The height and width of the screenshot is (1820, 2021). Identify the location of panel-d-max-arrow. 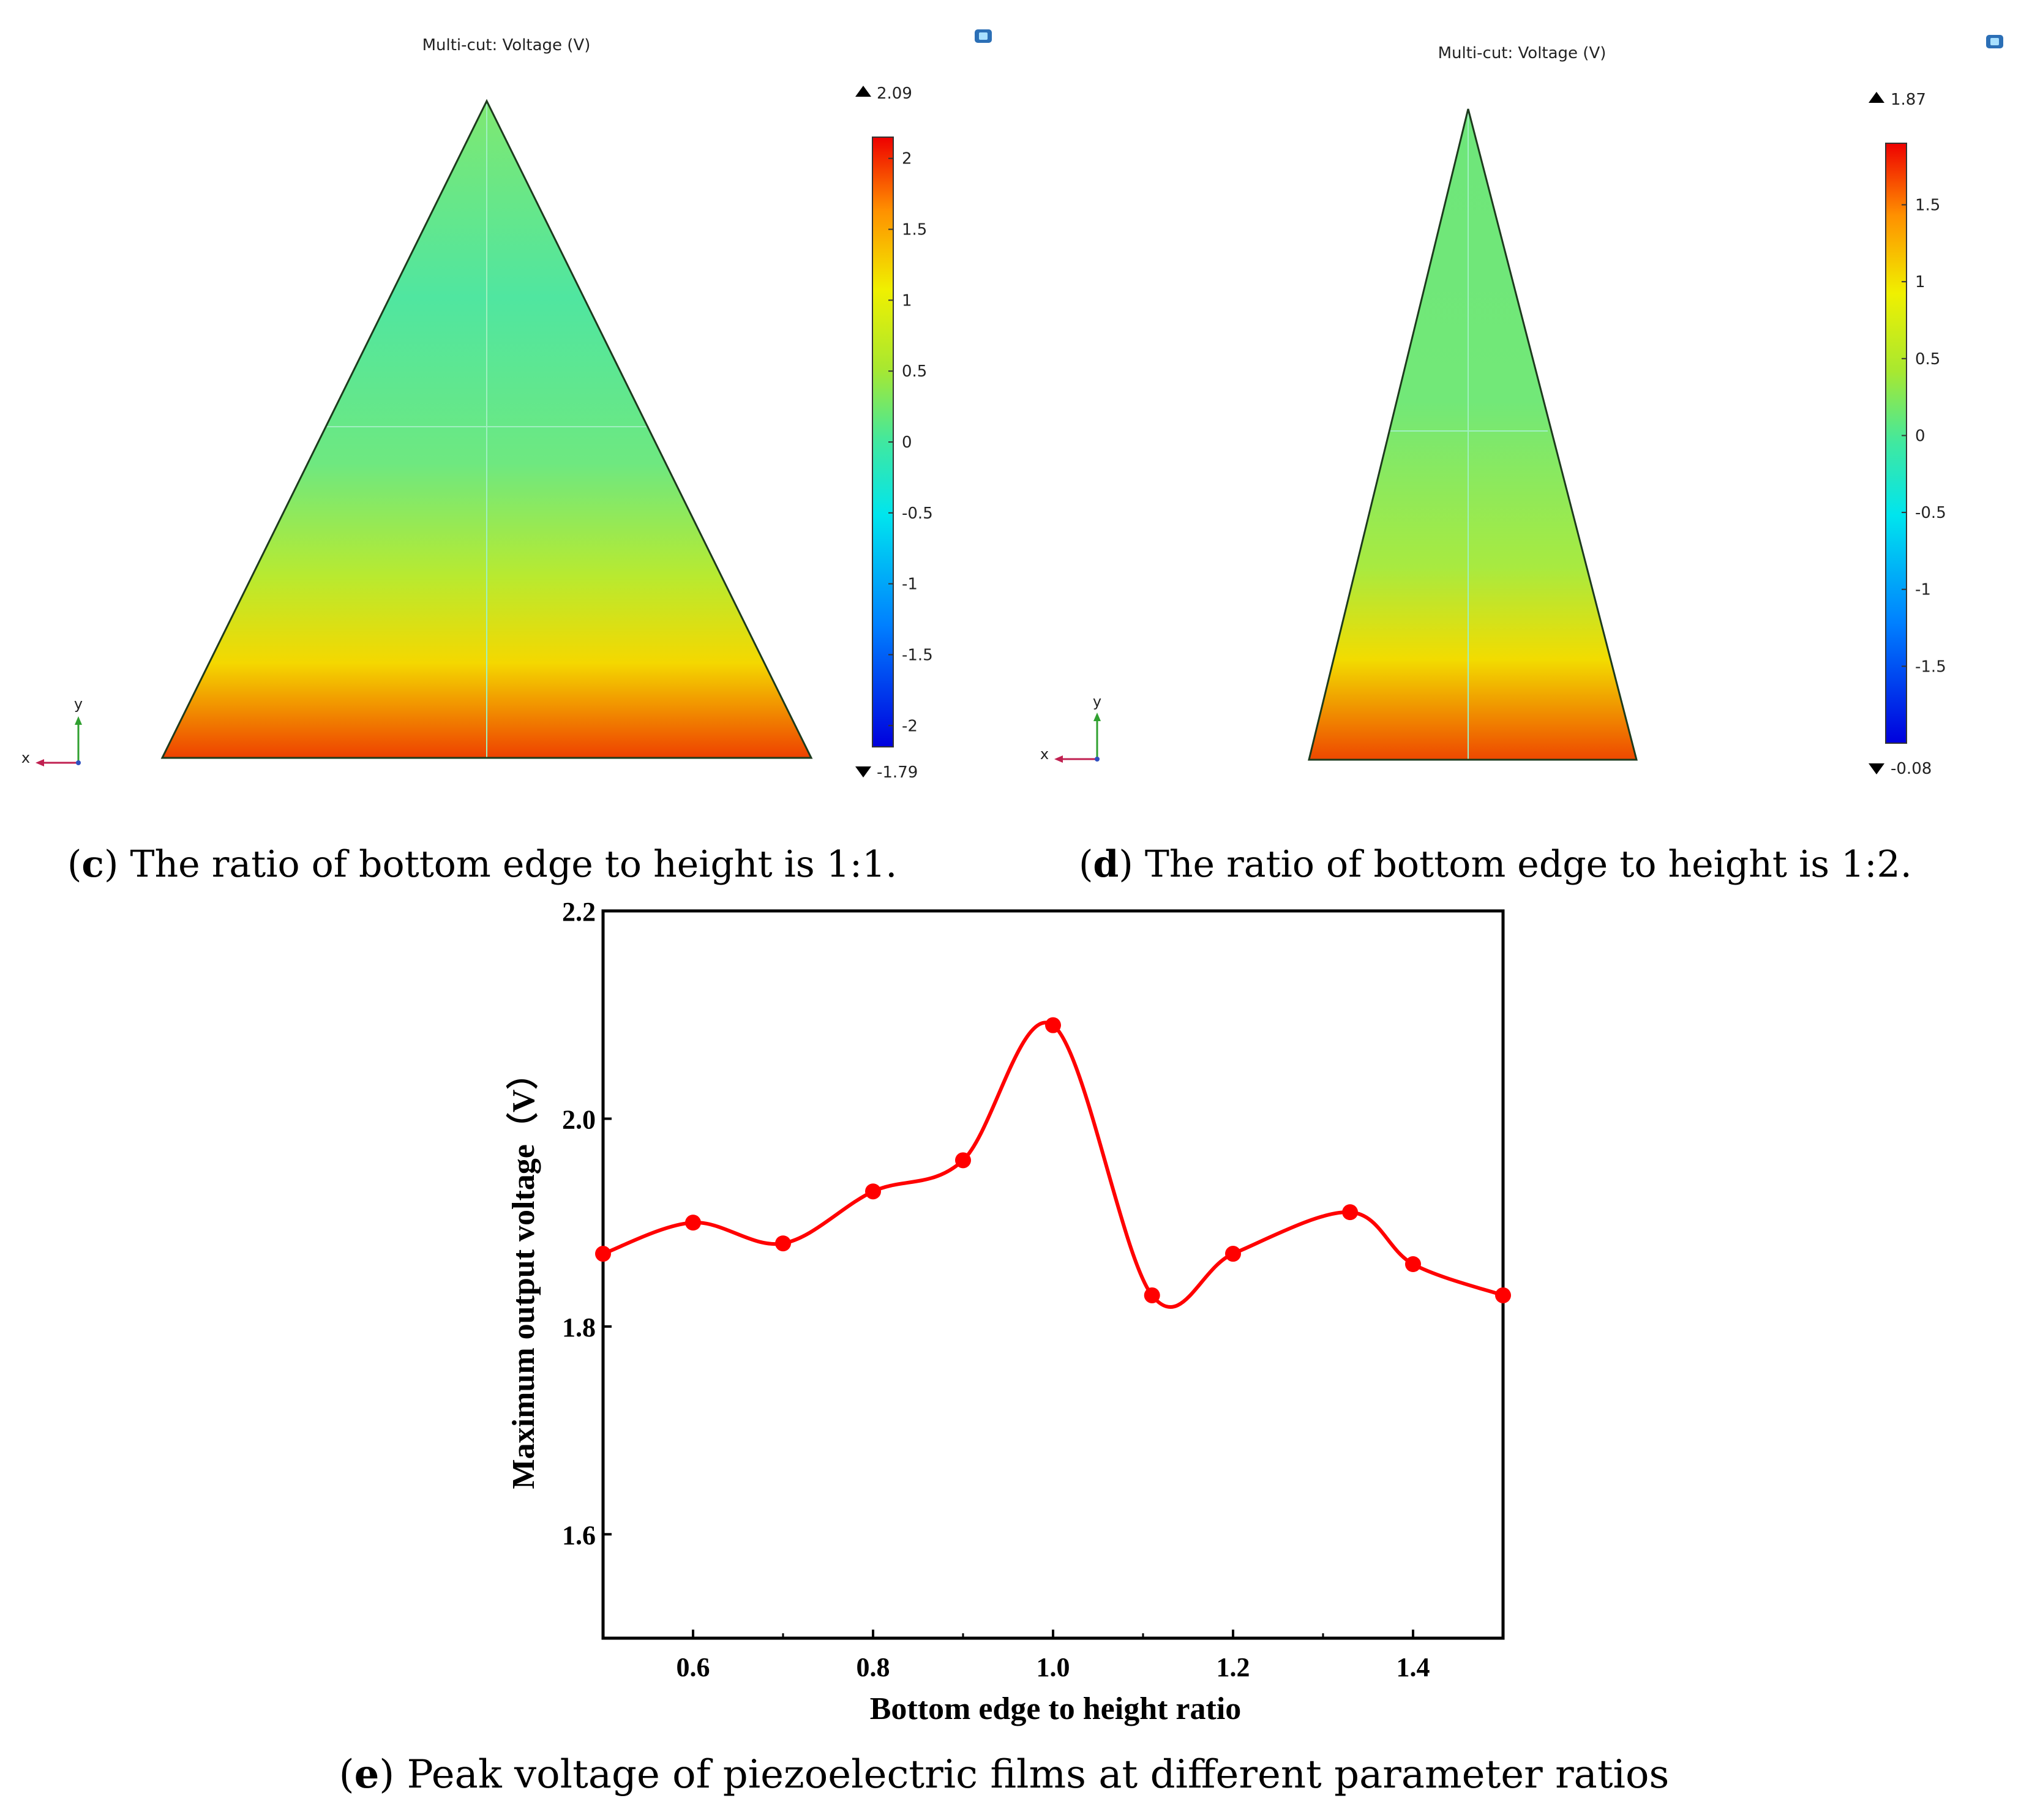
(1876, 97).